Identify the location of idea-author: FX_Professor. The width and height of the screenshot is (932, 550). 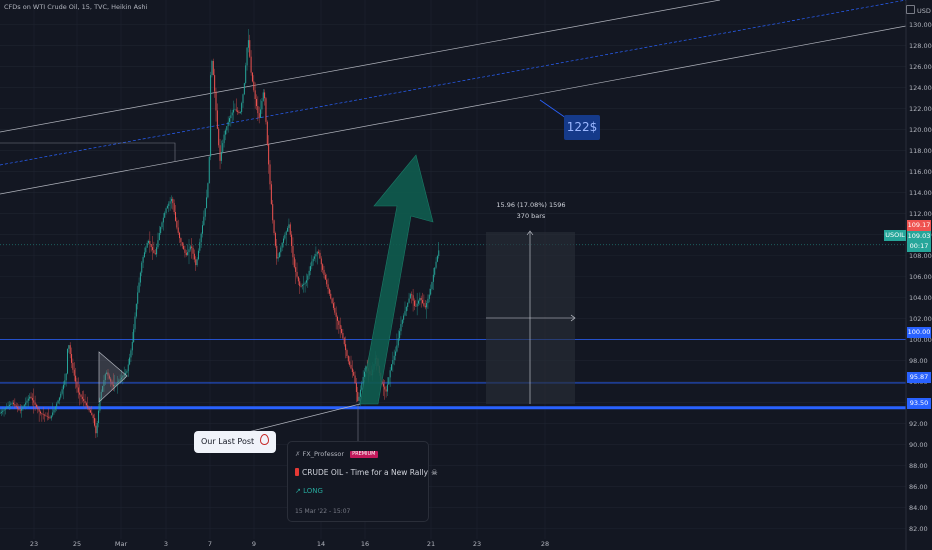
(323, 454).